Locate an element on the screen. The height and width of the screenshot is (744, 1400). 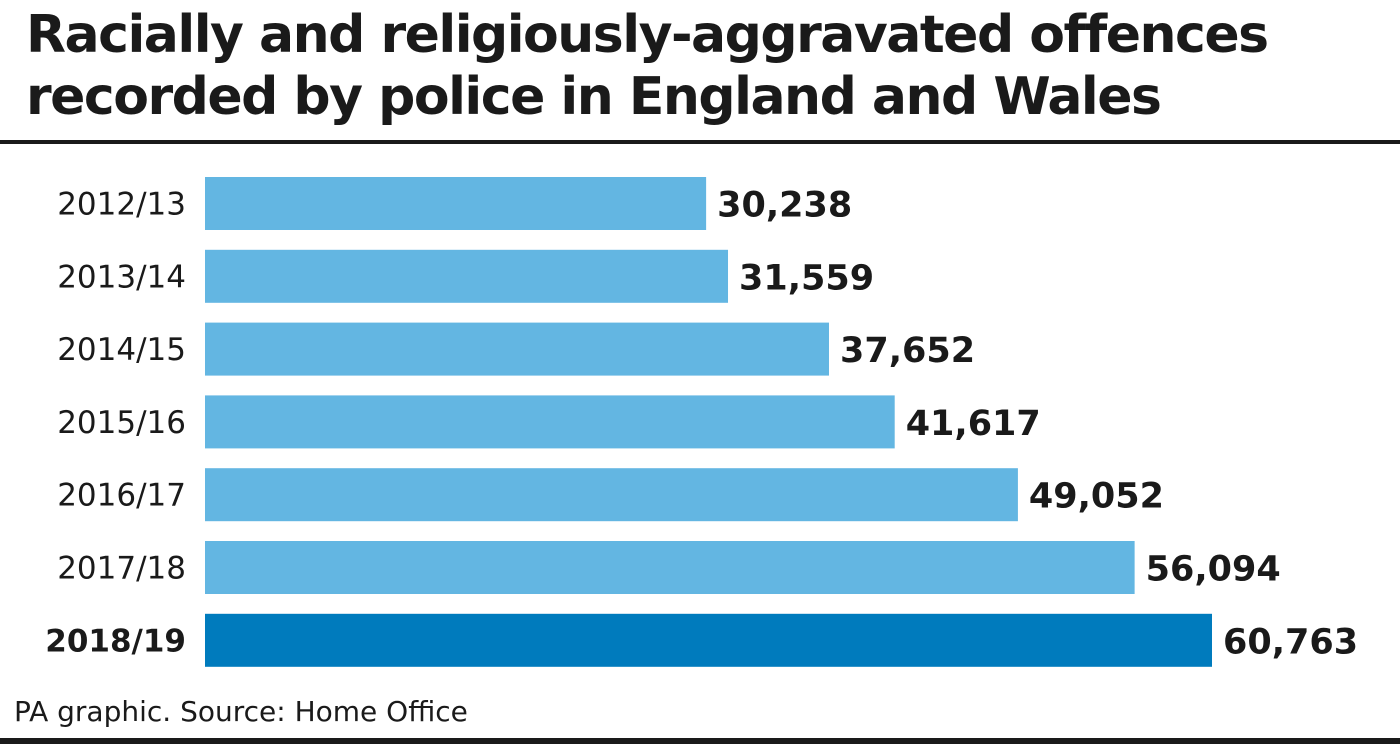
bar-group-2017-18: 2017/18 56,094 is located at coordinates (669, 567).